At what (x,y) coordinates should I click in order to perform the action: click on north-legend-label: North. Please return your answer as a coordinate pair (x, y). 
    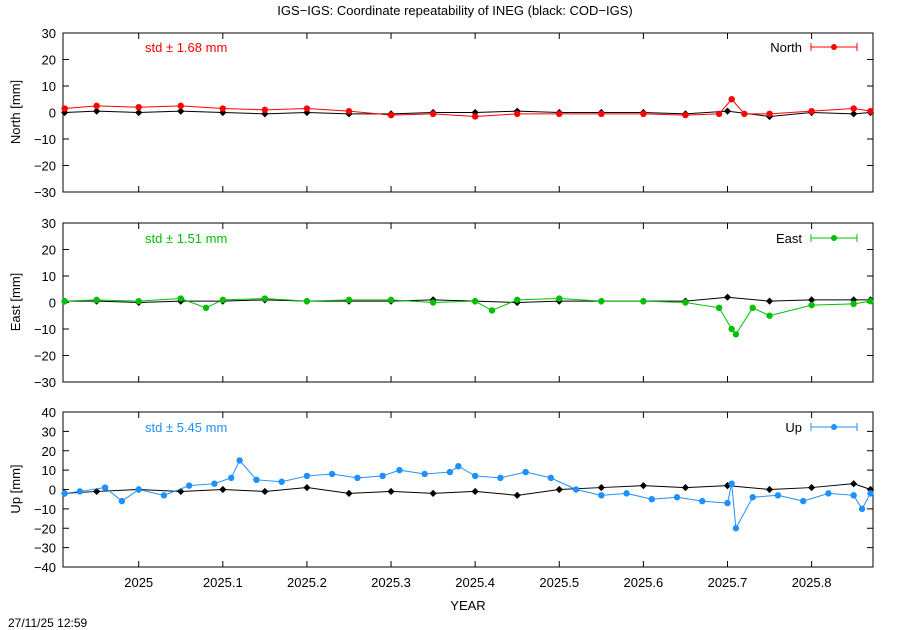
    Looking at the image, I should click on (786, 47).